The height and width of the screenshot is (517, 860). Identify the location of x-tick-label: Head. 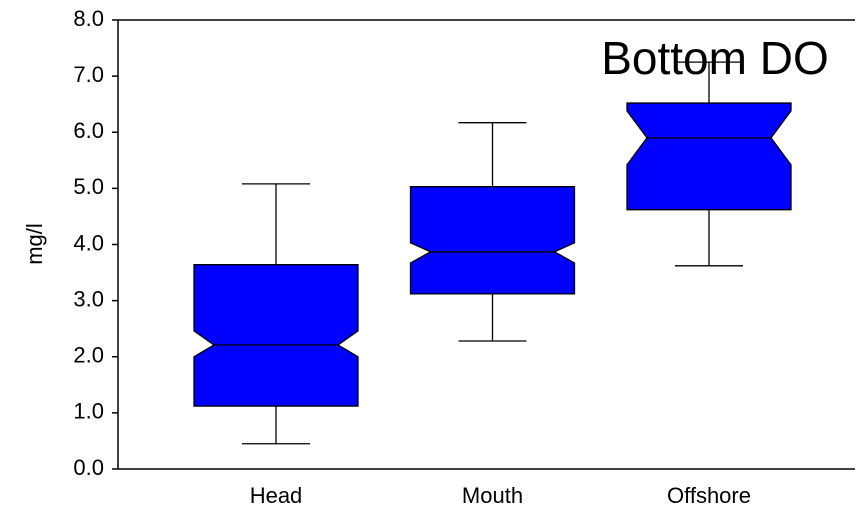
(276, 495).